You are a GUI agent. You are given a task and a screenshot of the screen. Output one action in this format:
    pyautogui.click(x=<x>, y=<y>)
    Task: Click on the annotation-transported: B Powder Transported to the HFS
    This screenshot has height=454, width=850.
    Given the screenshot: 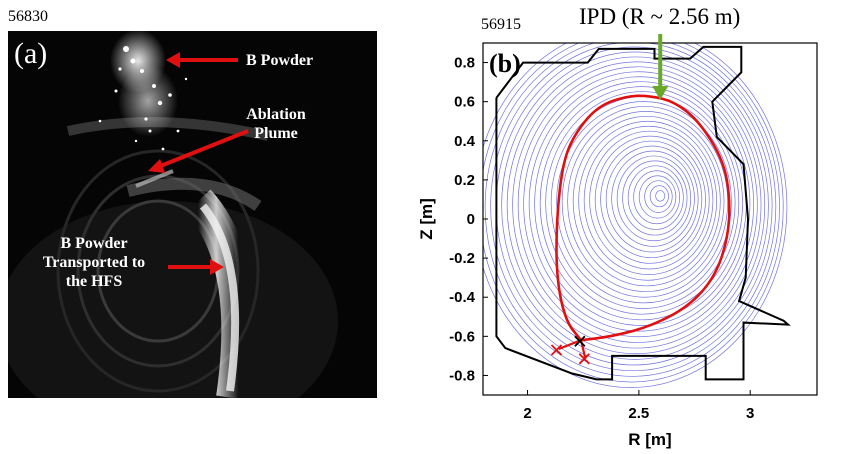 What is the action you would take?
    pyautogui.click(x=94, y=262)
    